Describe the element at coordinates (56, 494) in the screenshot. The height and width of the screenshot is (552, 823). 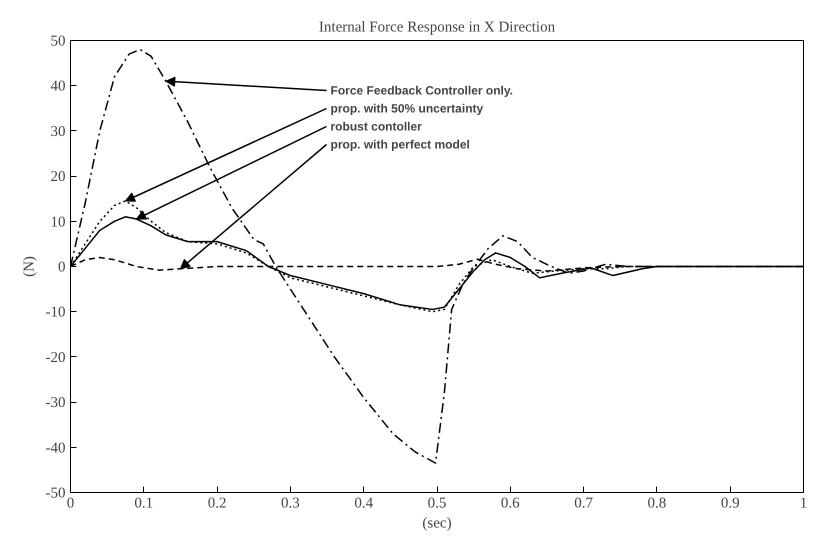
I see `y-tick-label: -50` at that location.